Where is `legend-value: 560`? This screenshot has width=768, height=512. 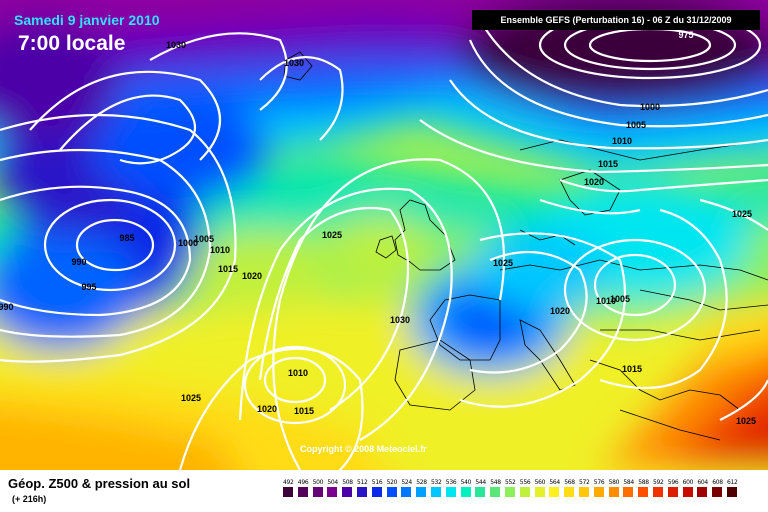
legend-value: 560 is located at coordinates (540, 482).